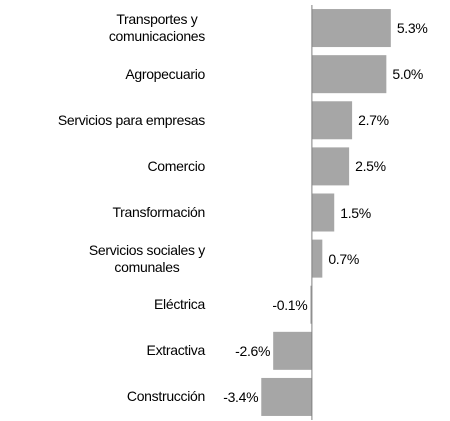 The image size is (450, 421). I want to click on category-label-text: Servicios para empresas, so click(131, 119).